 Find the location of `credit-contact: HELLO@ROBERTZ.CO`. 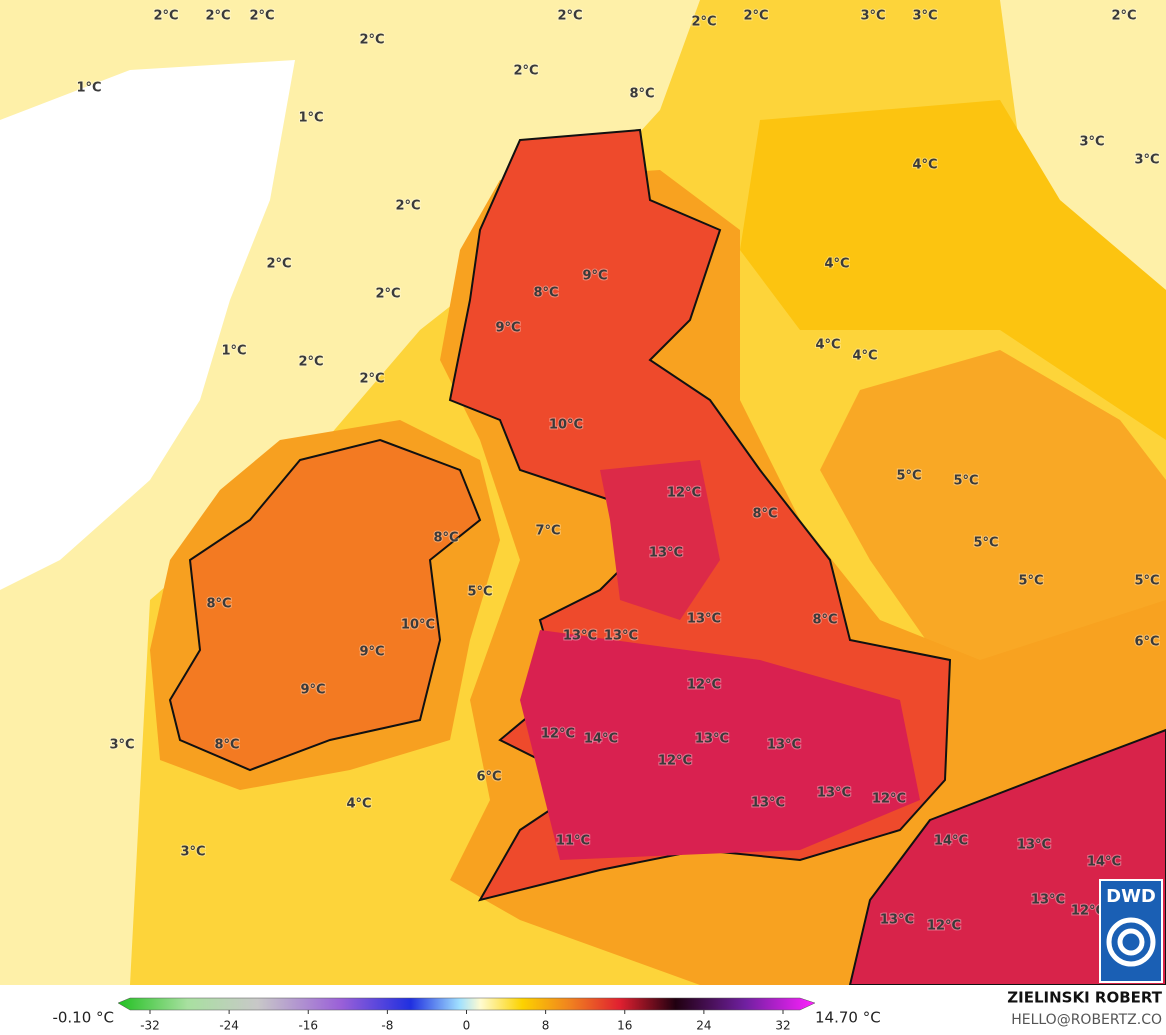

credit-contact: HELLO@ROBERTZ.CO is located at coordinates (1086, 1020).